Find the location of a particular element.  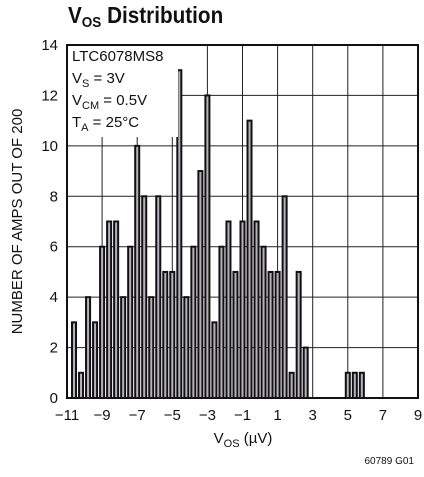

y-tick-label: 14 is located at coordinates (49, 45).